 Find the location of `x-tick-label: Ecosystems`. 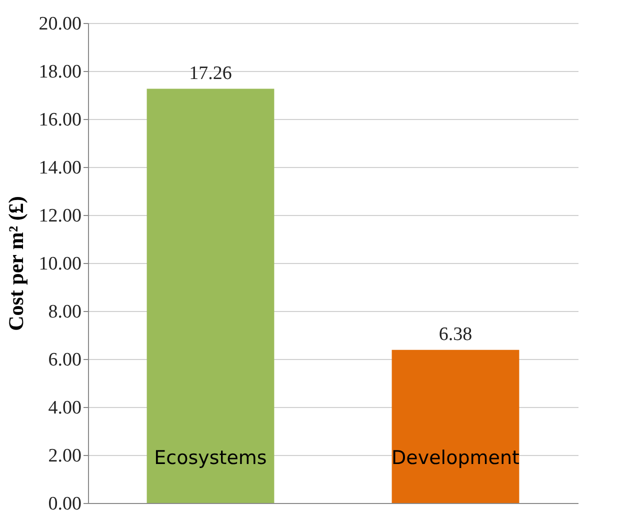

x-tick-label: Ecosystems is located at coordinates (210, 458).